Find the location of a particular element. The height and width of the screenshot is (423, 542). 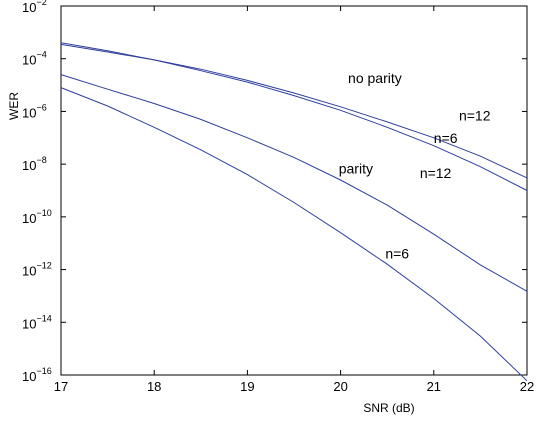

annotation-1: no parity is located at coordinates (375, 78).